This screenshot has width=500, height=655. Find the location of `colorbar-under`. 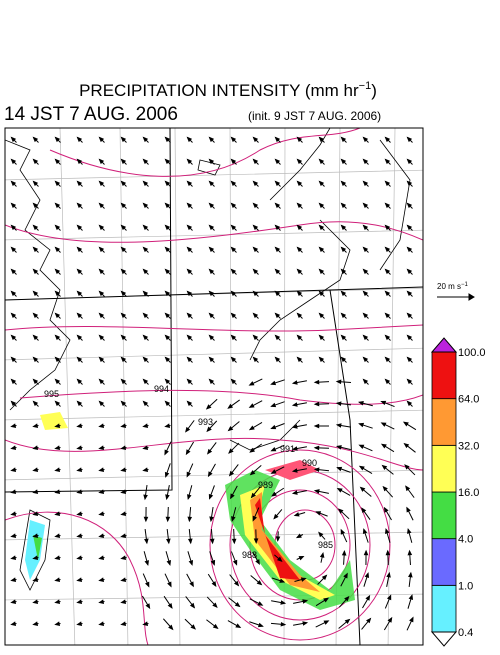

colorbar-under is located at coordinates (444, 639).